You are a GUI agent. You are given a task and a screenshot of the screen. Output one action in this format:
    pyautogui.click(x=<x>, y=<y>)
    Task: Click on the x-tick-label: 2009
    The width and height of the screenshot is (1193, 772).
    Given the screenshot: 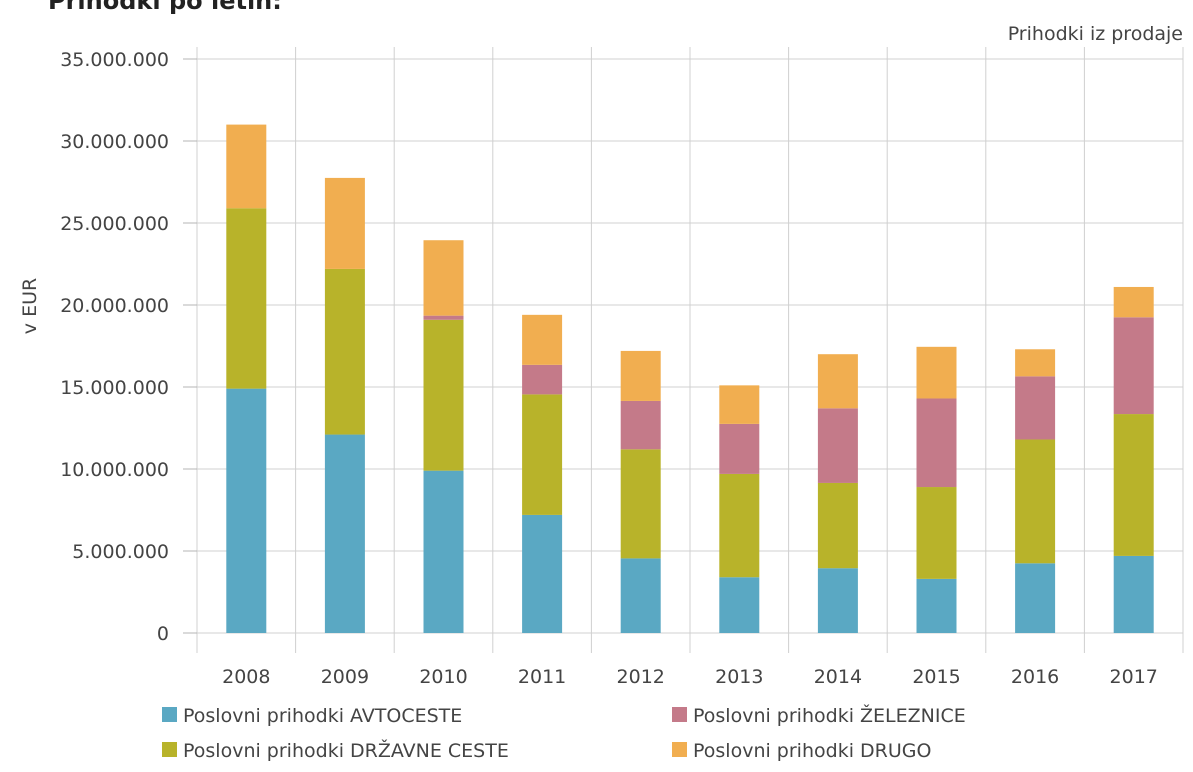 What is the action you would take?
    pyautogui.click(x=345, y=677)
    